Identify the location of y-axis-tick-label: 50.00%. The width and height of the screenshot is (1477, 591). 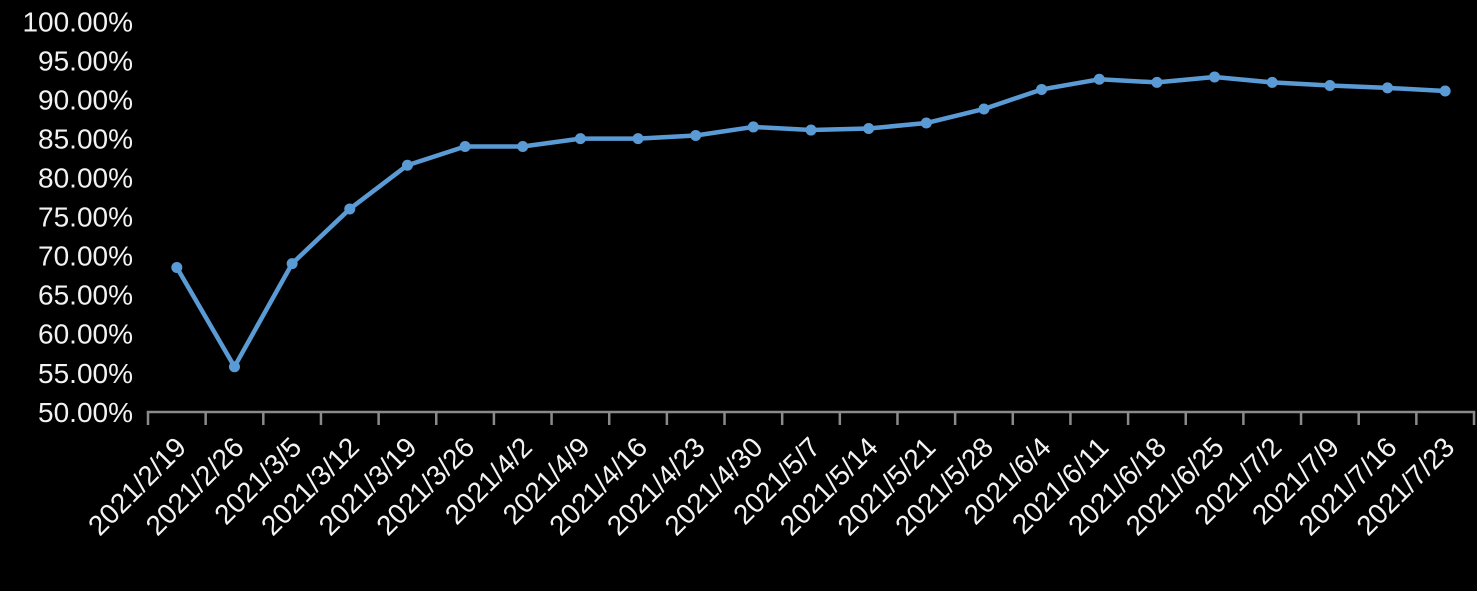
(85, 412).